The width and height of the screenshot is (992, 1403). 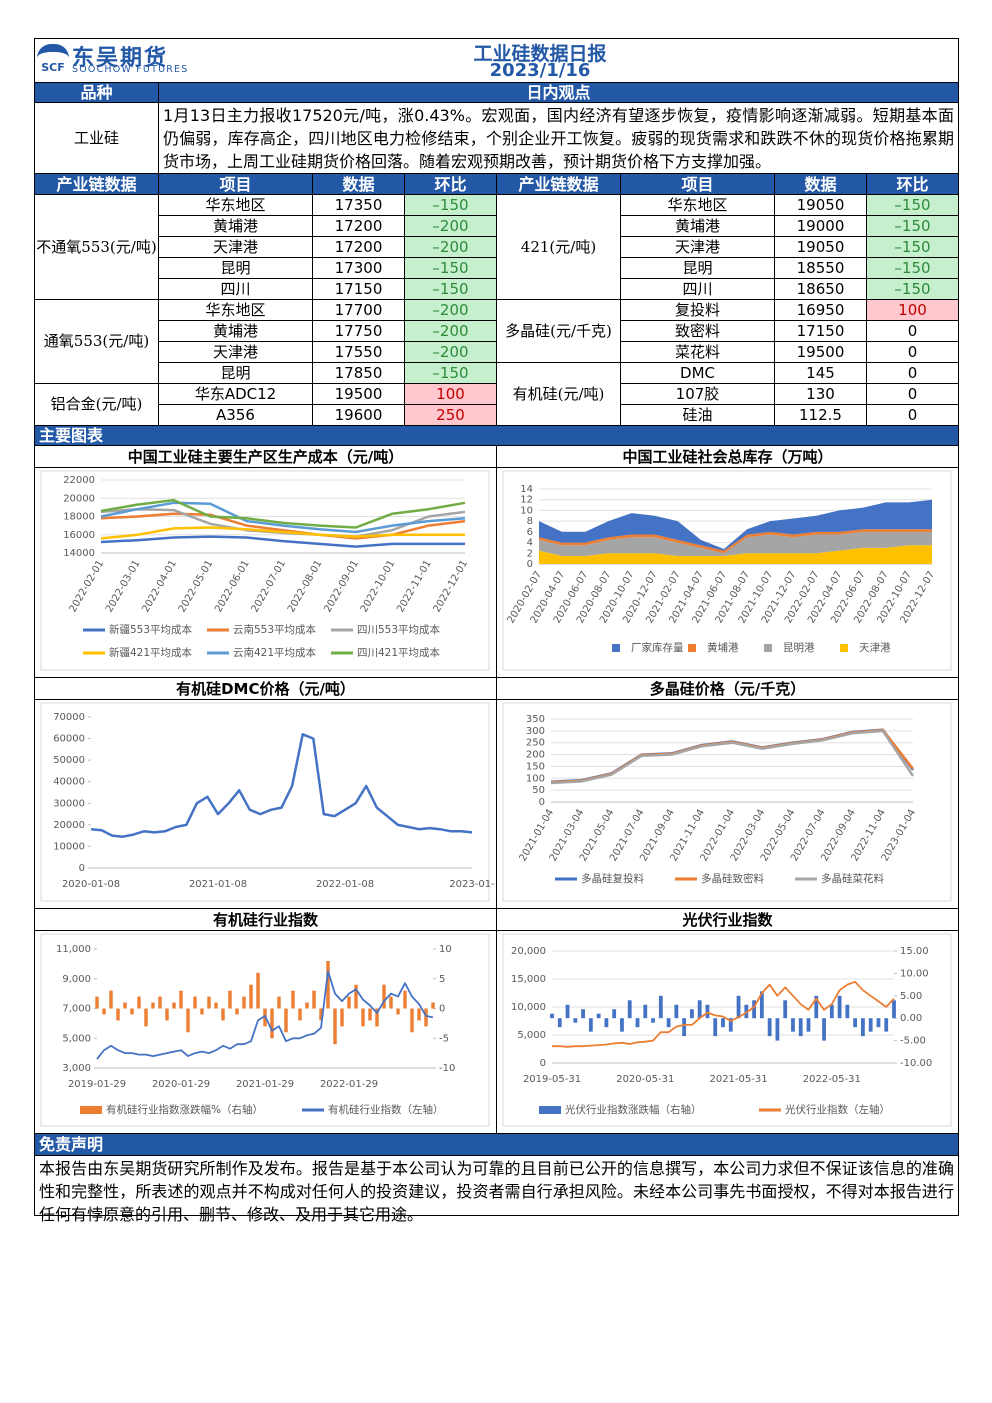 I want to click on chart-title: 光伏行业指数, so click(x=727, y=919).